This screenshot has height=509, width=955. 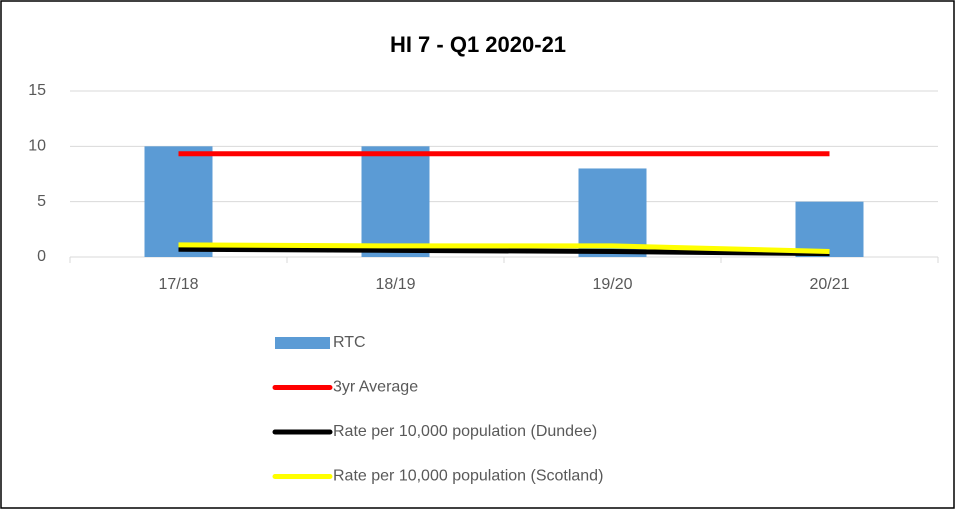 What do you see at coordinates (375, 387) in the screenshot?
I see `legend-label: 3yr Average` at bounding box center [375, 387].